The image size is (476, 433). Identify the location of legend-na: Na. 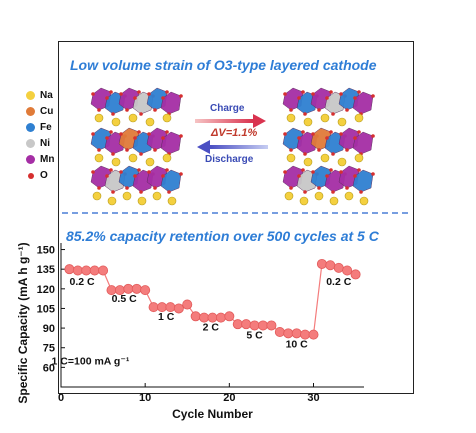
(39, 95).